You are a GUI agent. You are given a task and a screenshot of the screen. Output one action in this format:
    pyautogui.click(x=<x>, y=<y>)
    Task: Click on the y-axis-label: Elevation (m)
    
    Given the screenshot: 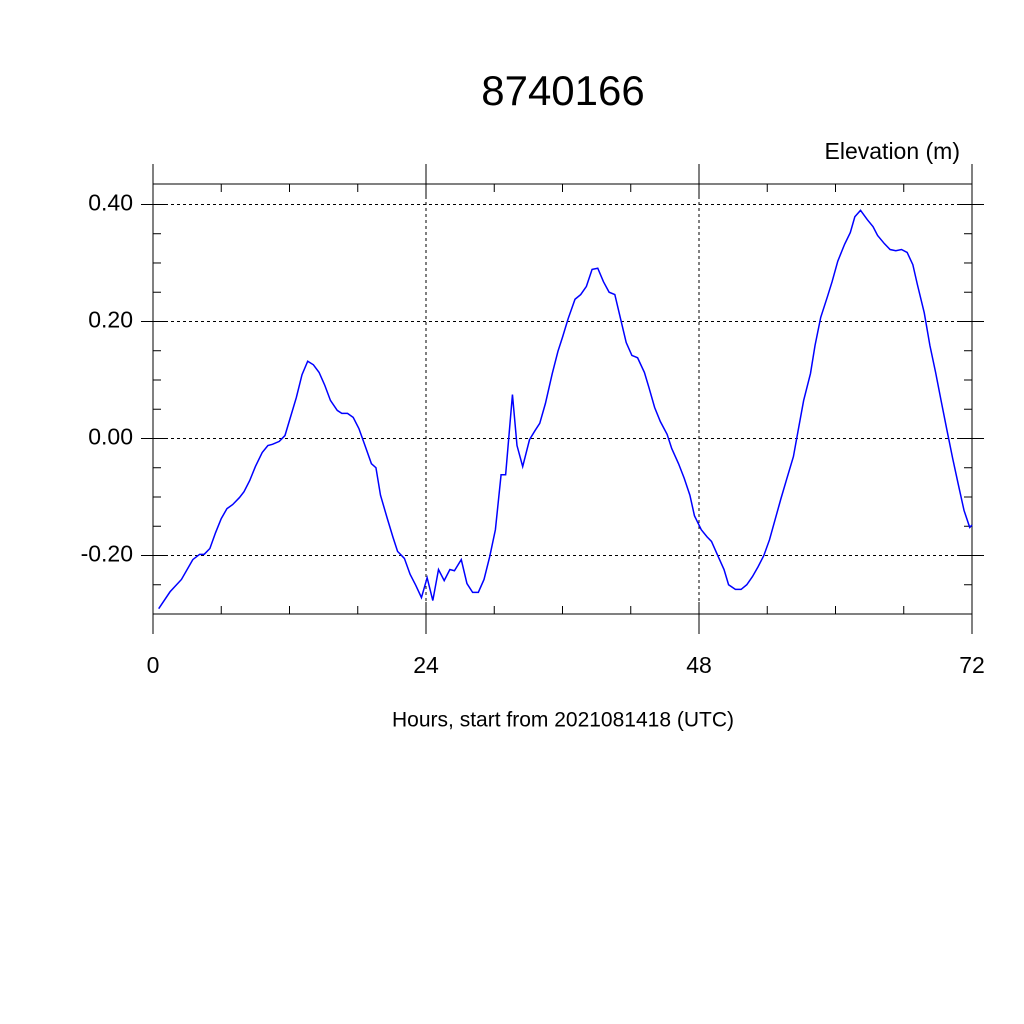 What is the action you would take?
    pyautogui.click(x=892, y=151)
    